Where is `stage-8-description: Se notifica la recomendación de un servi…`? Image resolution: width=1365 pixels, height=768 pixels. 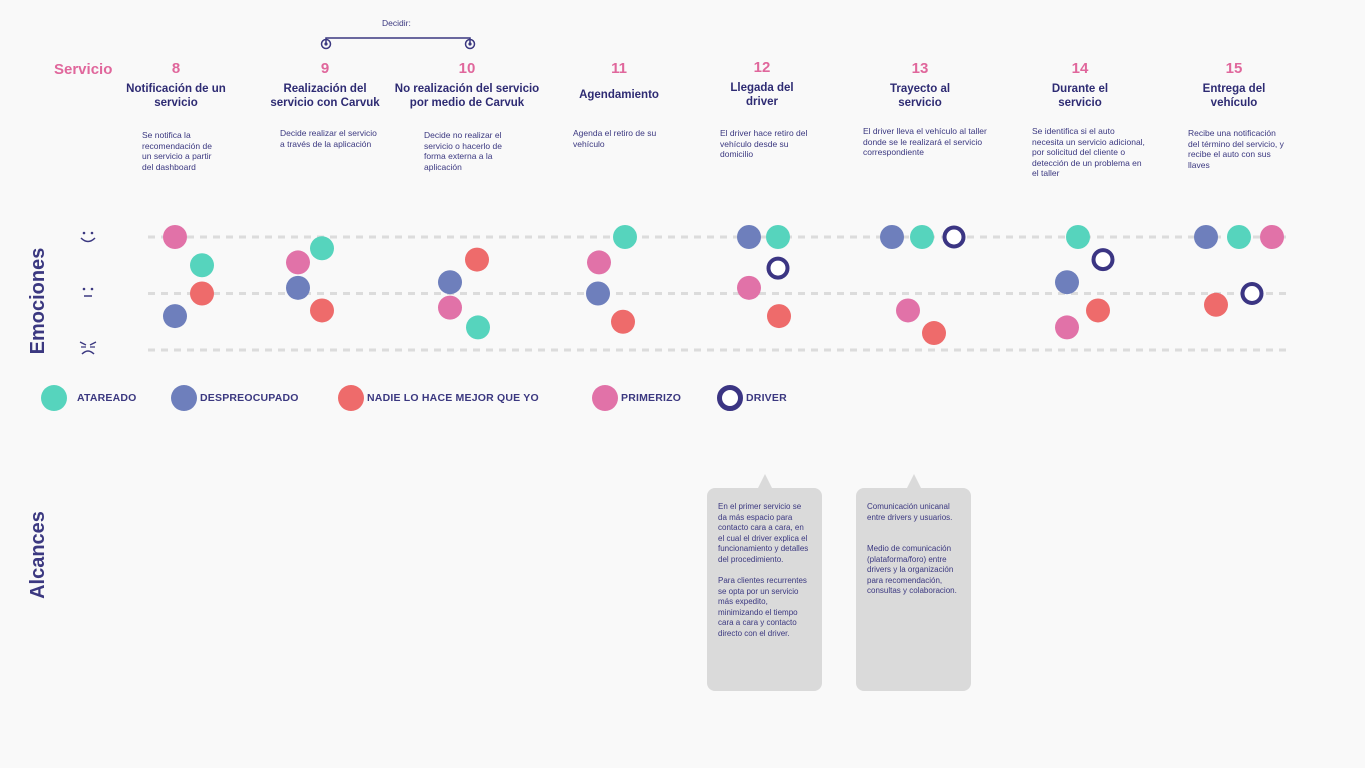 stage-8-description: Se notifica la recomendación de un servi… is located at coordinates (177, 151).